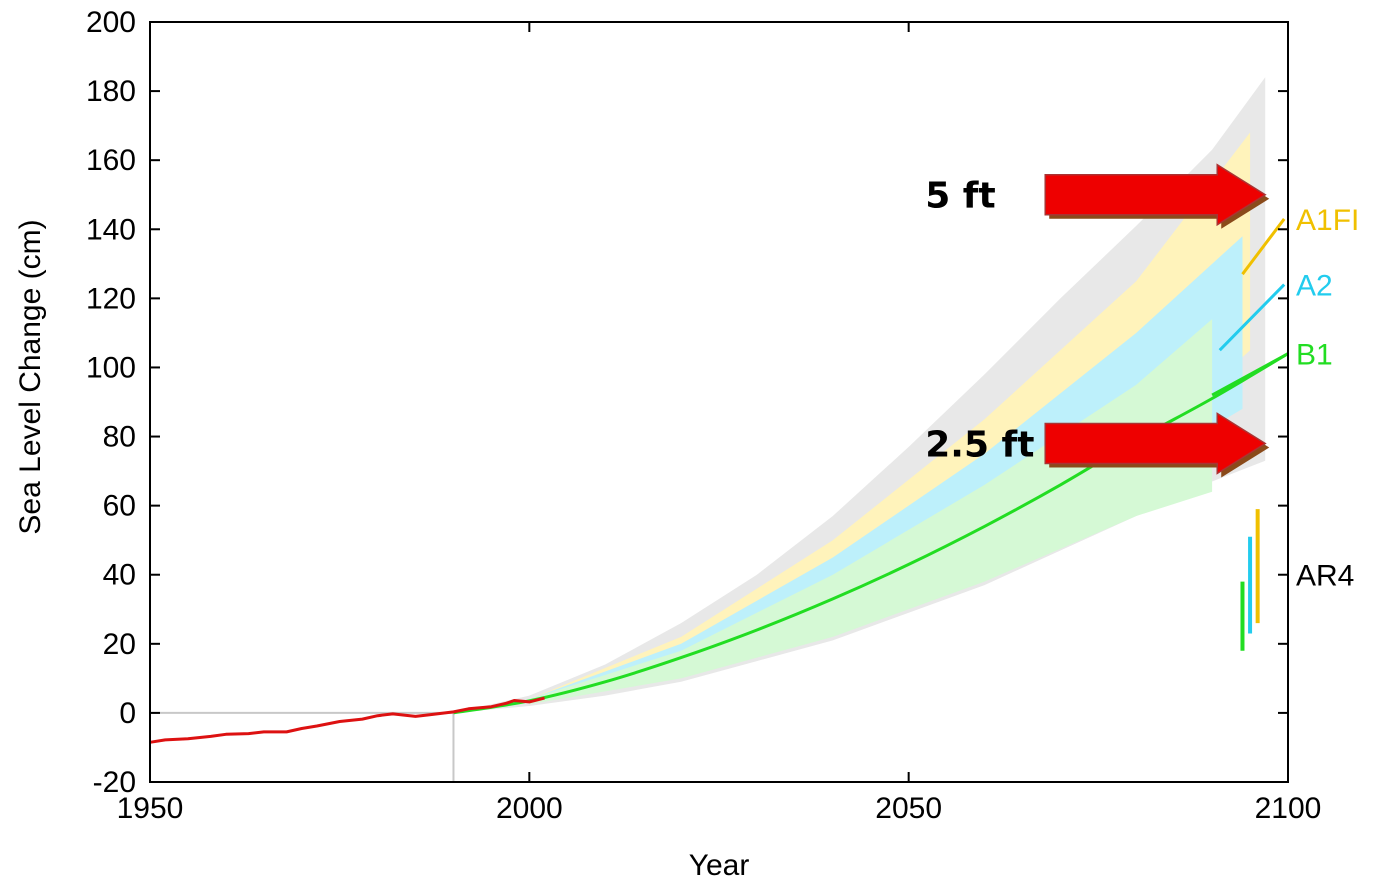 The width and height of the screenshot is (1380, 883). Describe the element at coordinates (150, 808) in the screenshot. I see `x-tick-label: 1950` at that location.